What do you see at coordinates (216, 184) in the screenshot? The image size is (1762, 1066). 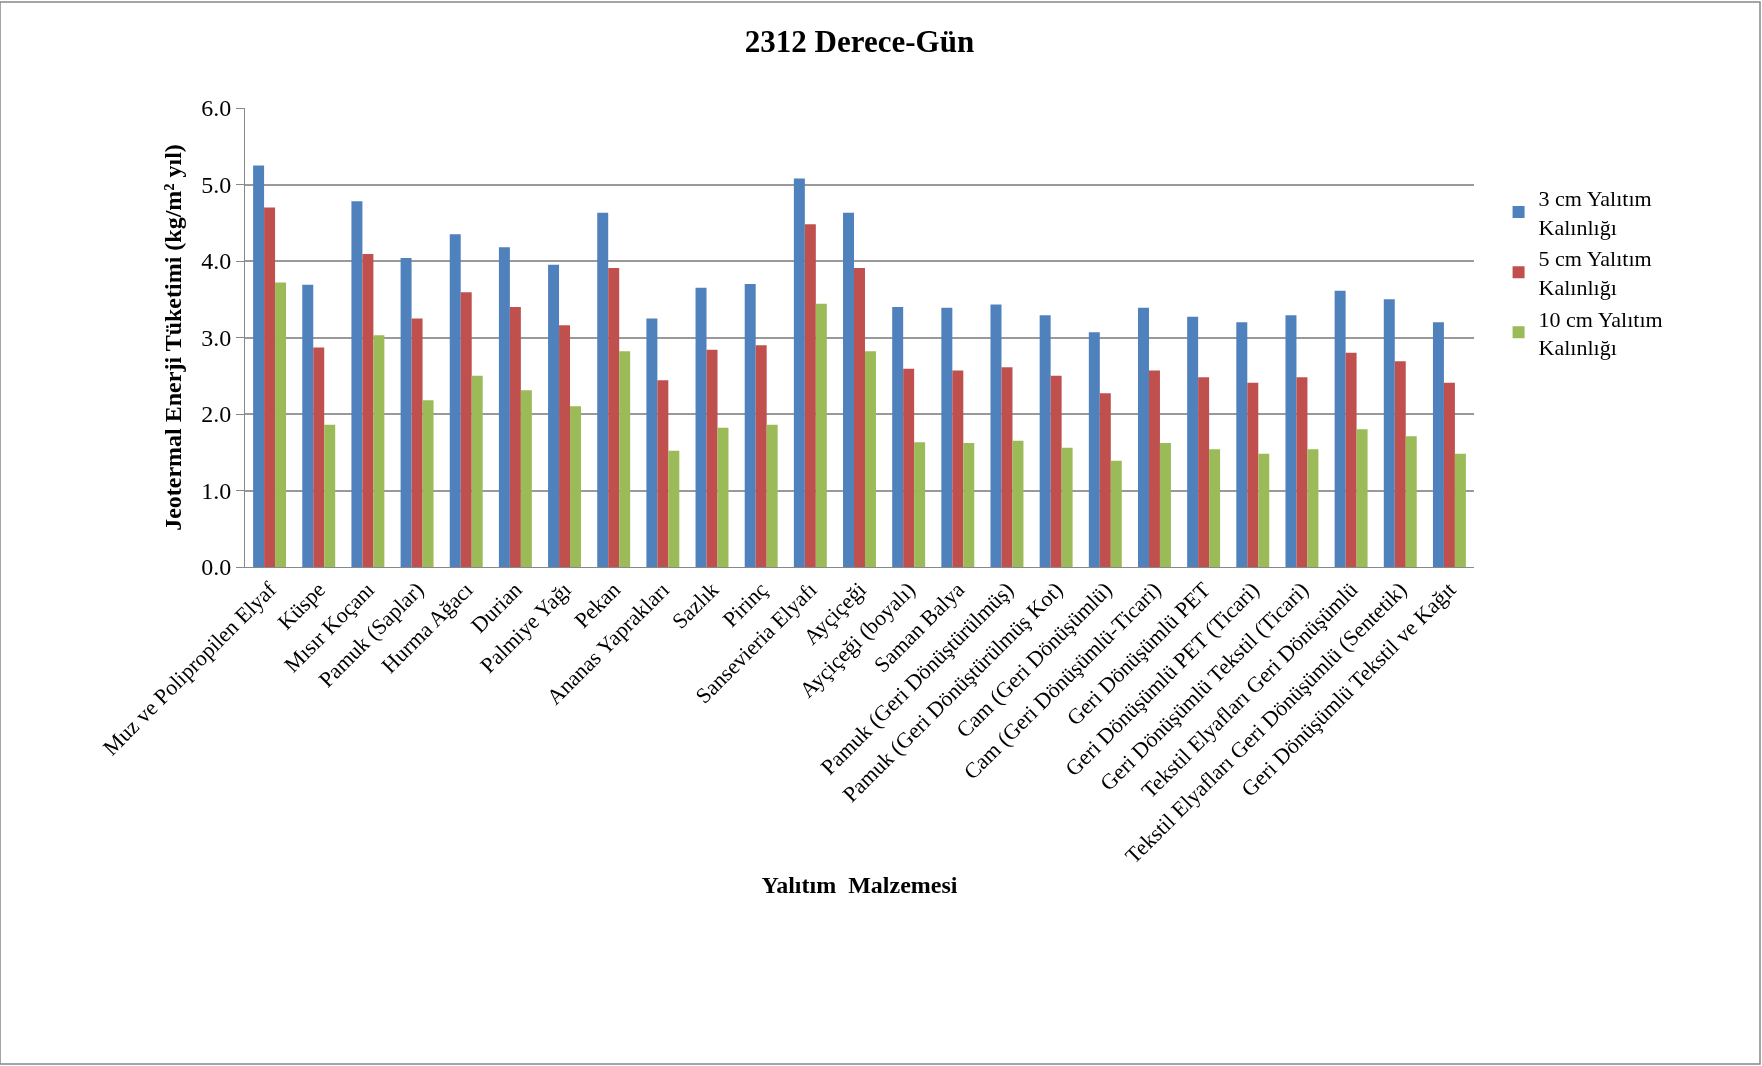 I see `y-tick-label: 5.0` at bounding box center [216, 184].